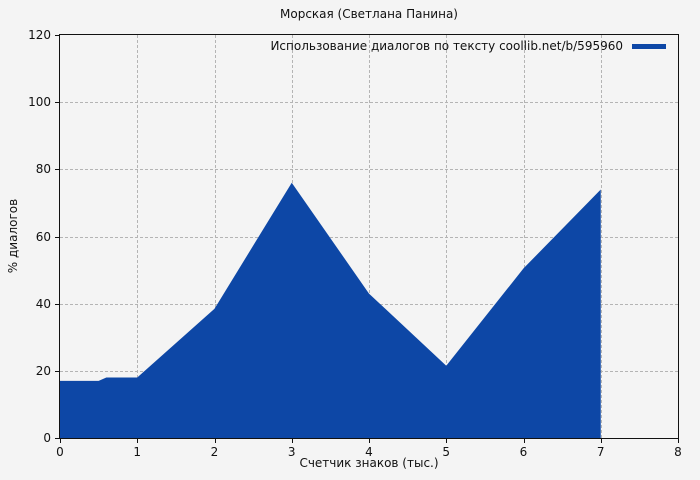 The height and width of the screenshot is (480, 700). What do you see at coordinates (39, 35) in the screenshot?
I see `y-tick-label: 120` at bounding box center [39, 35].